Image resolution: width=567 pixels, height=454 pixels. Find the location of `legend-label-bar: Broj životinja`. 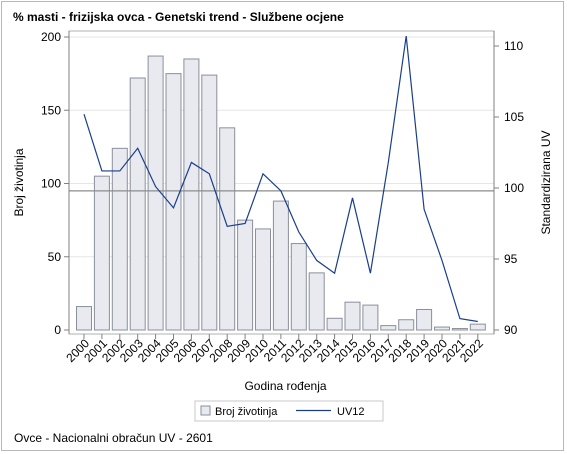

legend-label-bar: Broj životinja is located at coordinates (246, 412).